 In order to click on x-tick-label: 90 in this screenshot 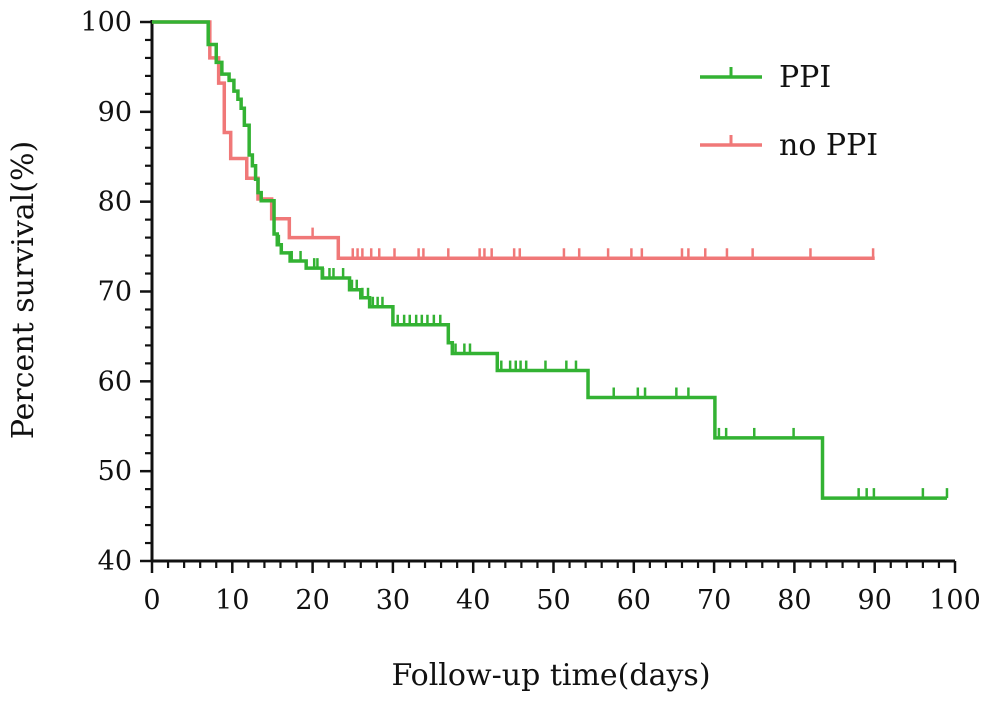, I will do `click(875, 600)`.